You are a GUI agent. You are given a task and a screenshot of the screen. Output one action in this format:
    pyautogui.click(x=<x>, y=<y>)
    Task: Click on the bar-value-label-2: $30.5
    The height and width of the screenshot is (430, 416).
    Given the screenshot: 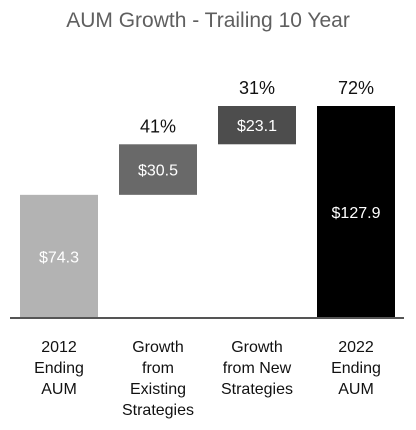 What is the action you would take?
    pyautogui.click(x=158, y=171)
    